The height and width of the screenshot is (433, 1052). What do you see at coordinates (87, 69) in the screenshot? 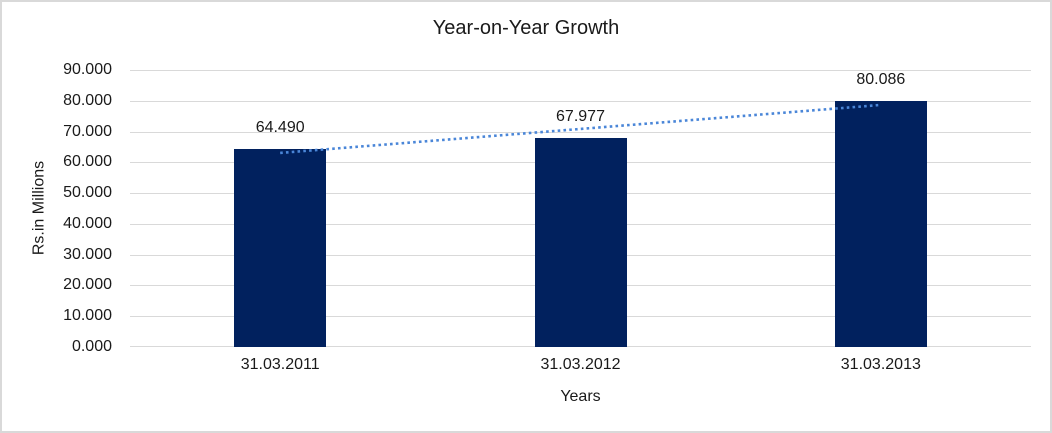
I see `y-tick-label: 90.000` at bounding box center [87, 69].